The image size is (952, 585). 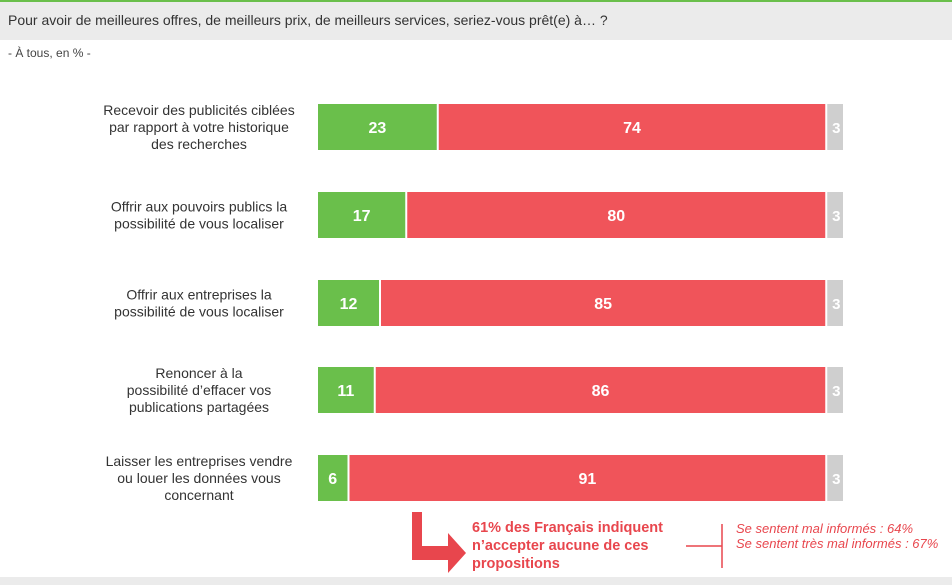 I want to click on callout-arrow-icon, so click(x=439, y=542).